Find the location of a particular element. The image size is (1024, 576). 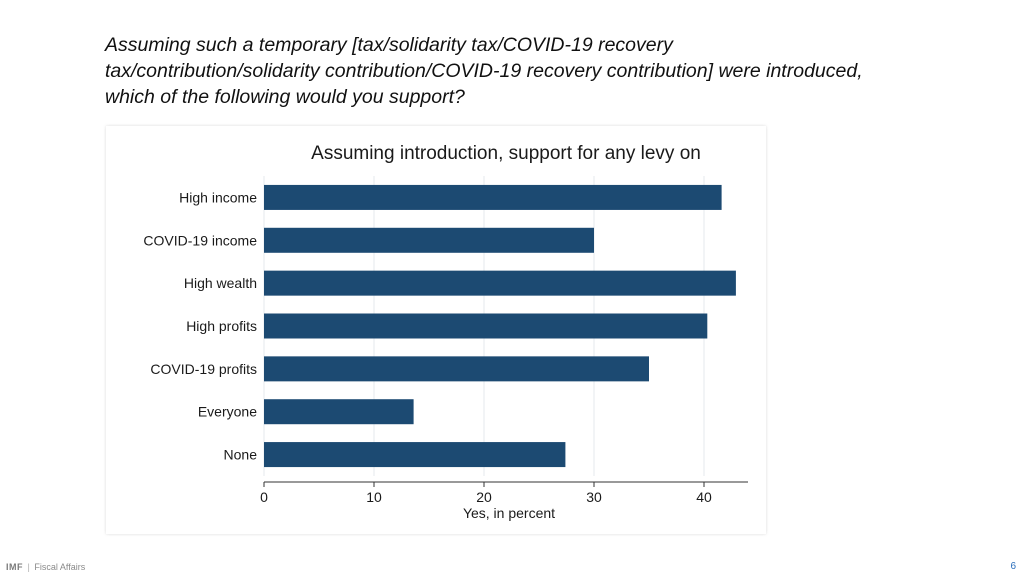

category-label: COVID-19 profits is located at coordinates (203, 369).